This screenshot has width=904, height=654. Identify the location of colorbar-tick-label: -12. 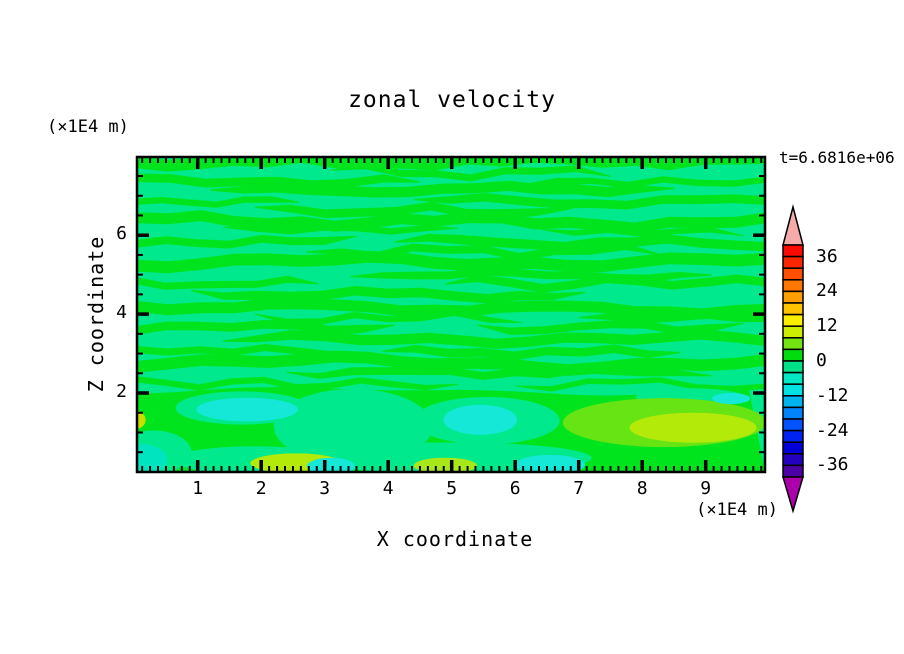
(832, 395).